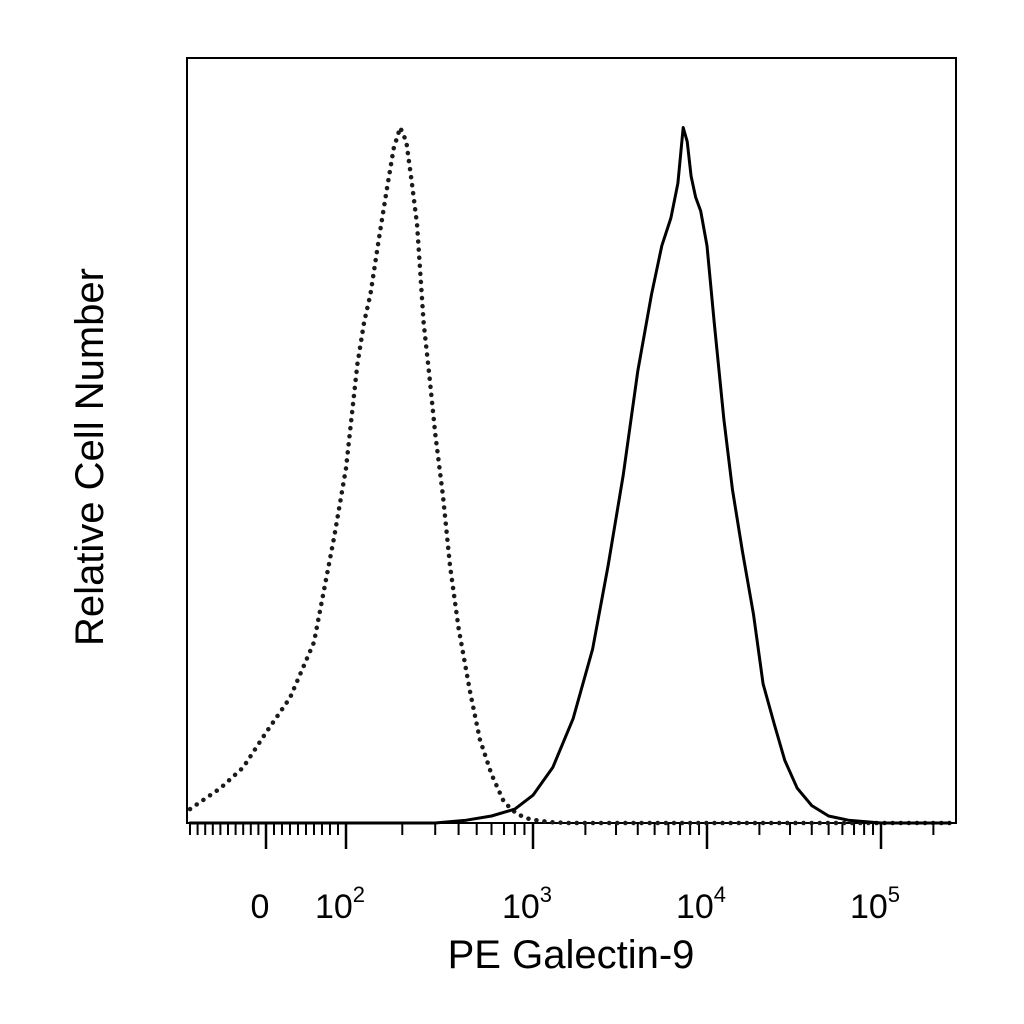 This screenshot has width=1024, height=1024. Describe the element at coordinates (576, 904) in the screenshot. I see `x-tick-labels: 0 10² 10³ 10⁴ 10⁵` at that location.